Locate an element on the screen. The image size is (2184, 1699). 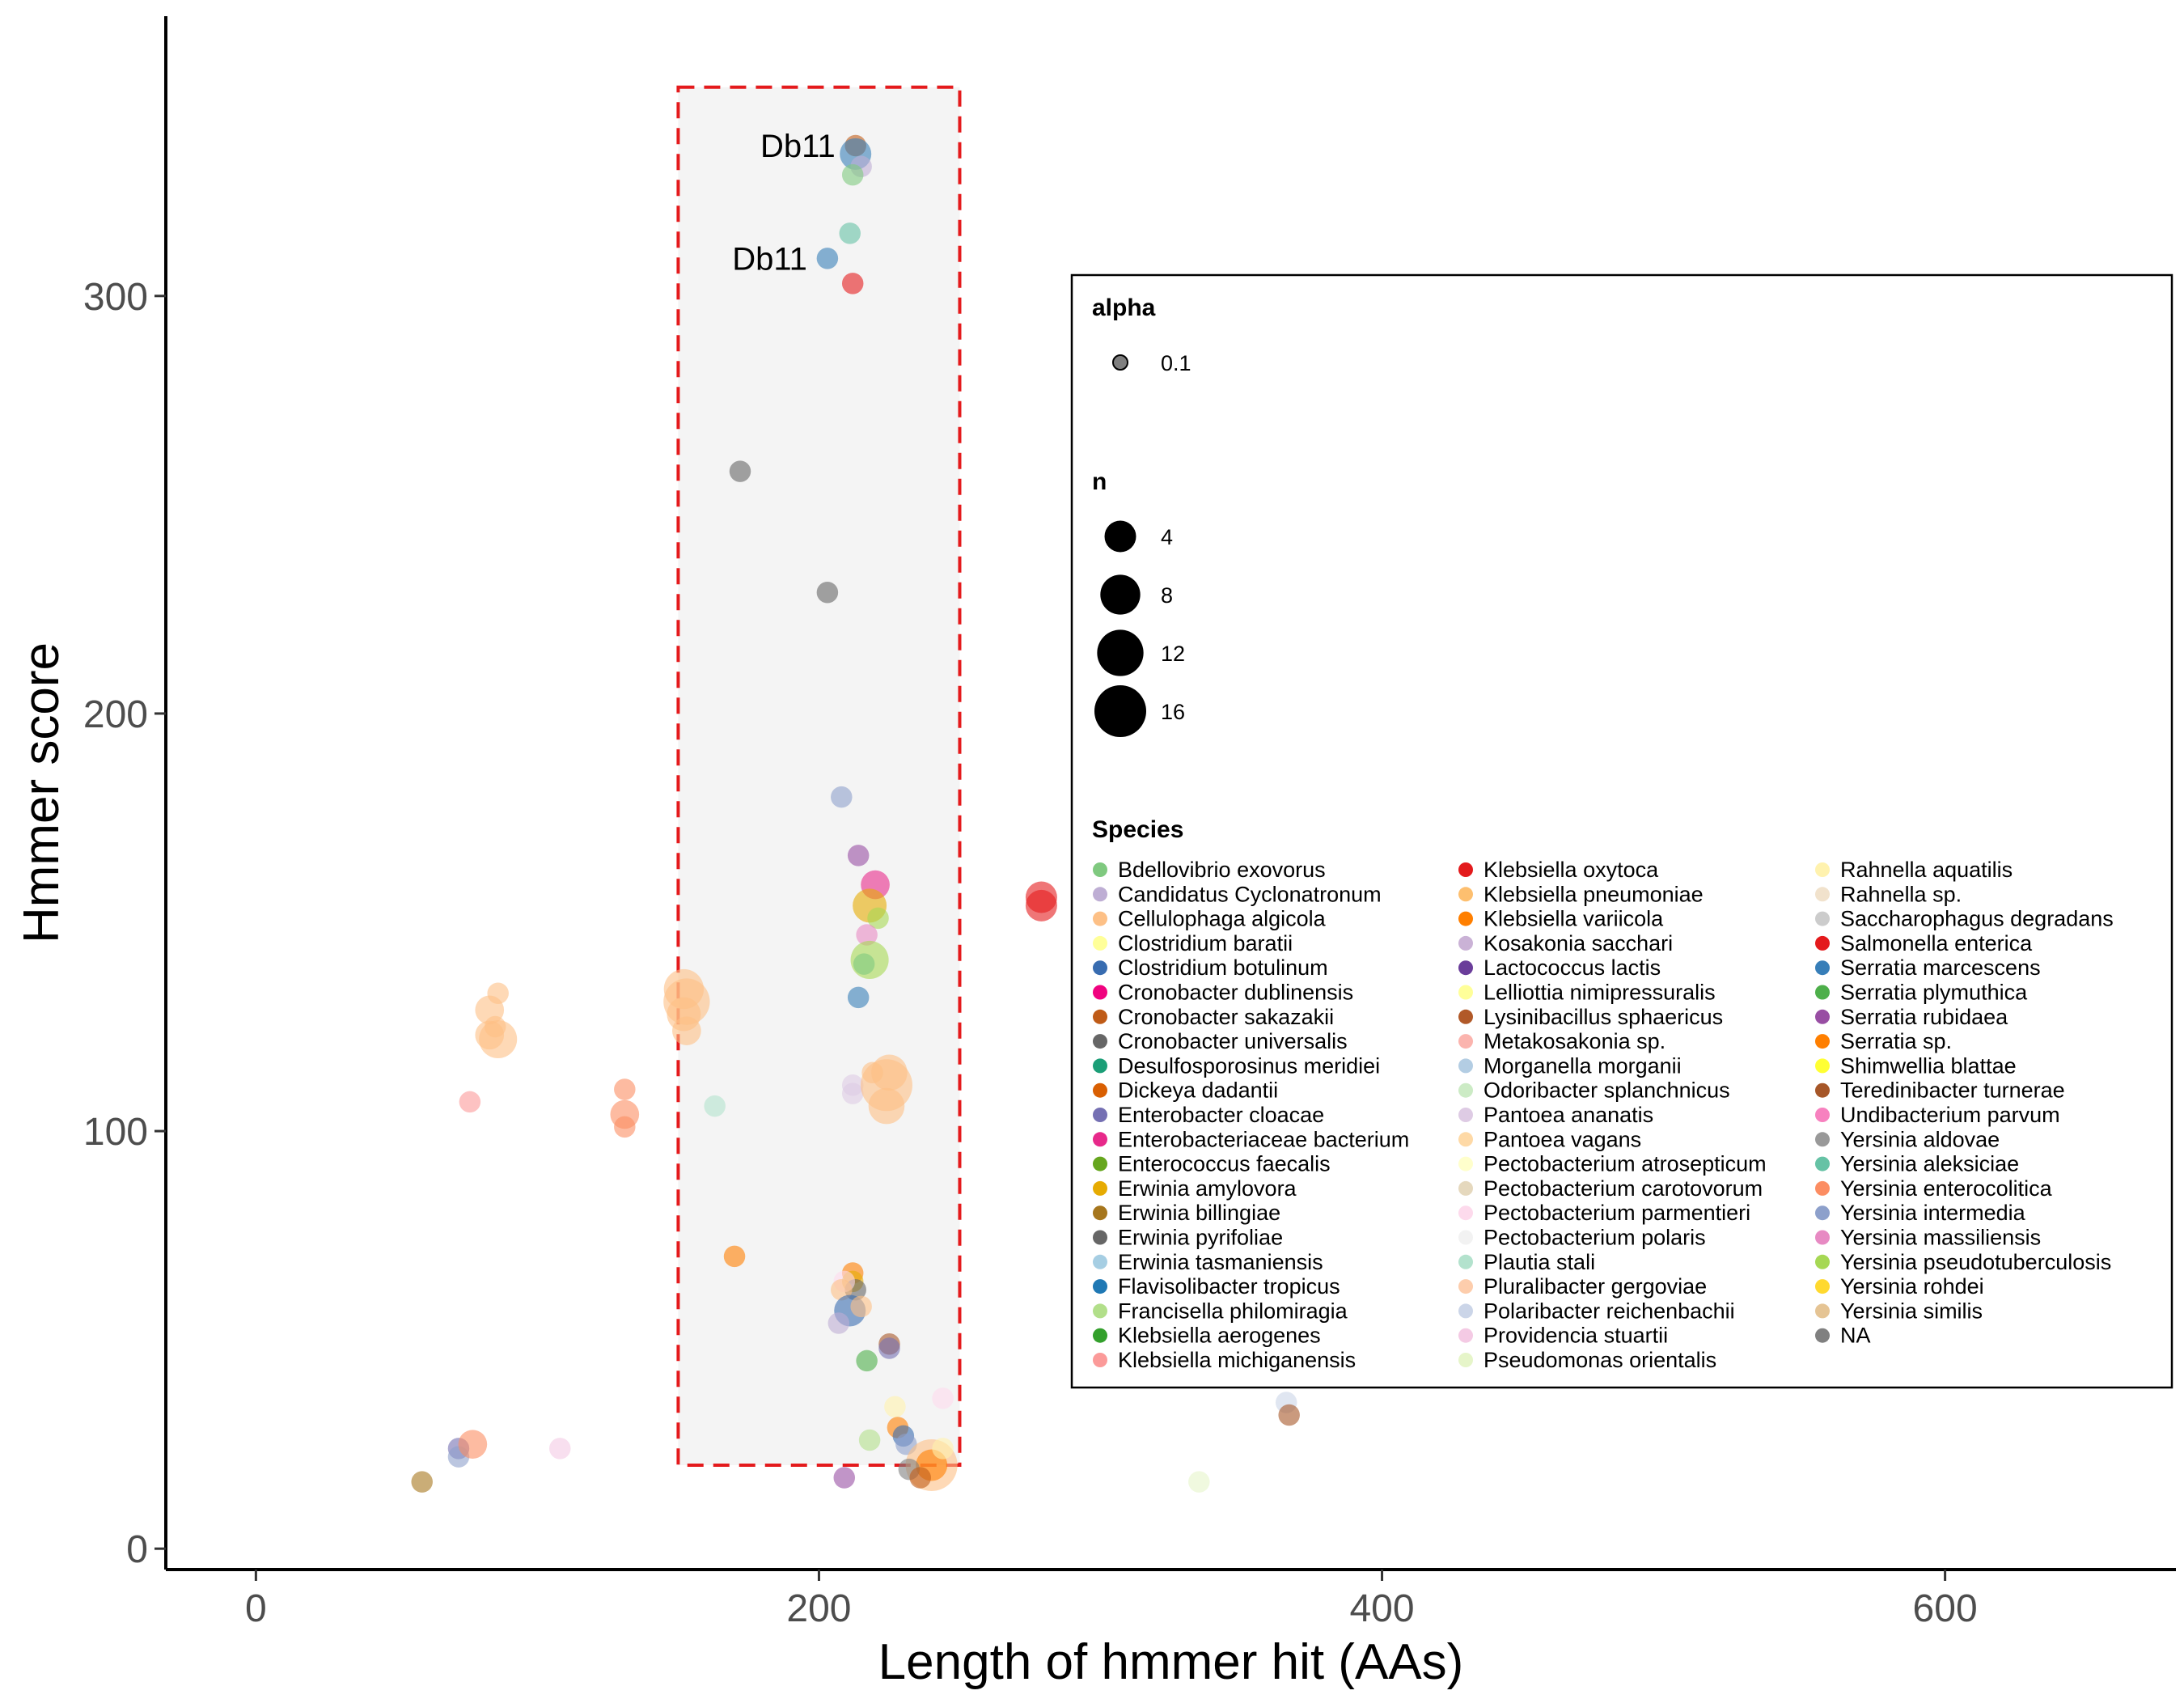
legend-species-label: Yersinia enterocolitica is located at coordinates (1947, 1188).